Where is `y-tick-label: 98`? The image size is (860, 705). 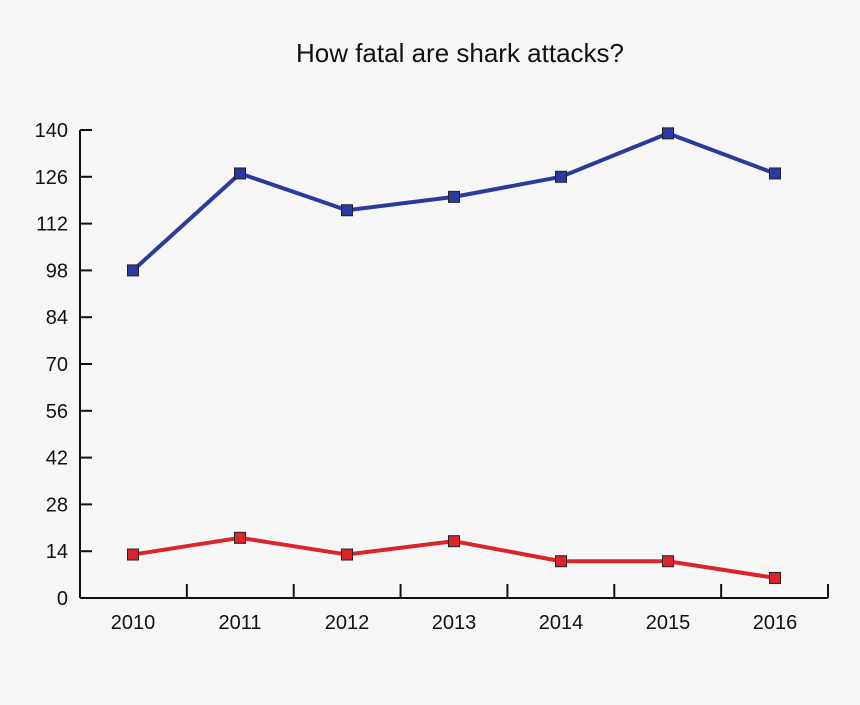 y-tick-label: 98 is located at coordinates (57, 271).